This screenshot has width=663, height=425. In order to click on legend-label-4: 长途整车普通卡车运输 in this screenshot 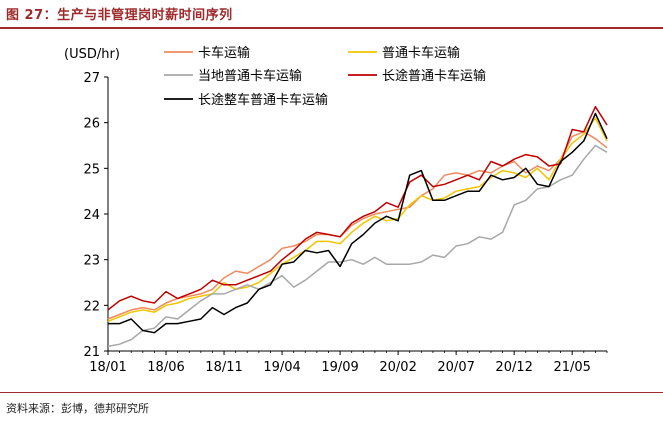, I will do `click(263, 100)`.